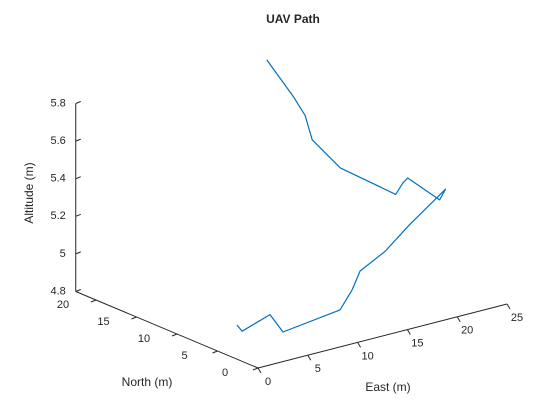 This screenshot has width=560, height=420. I want to click on y-tick-label: 0, so click(225, 373).